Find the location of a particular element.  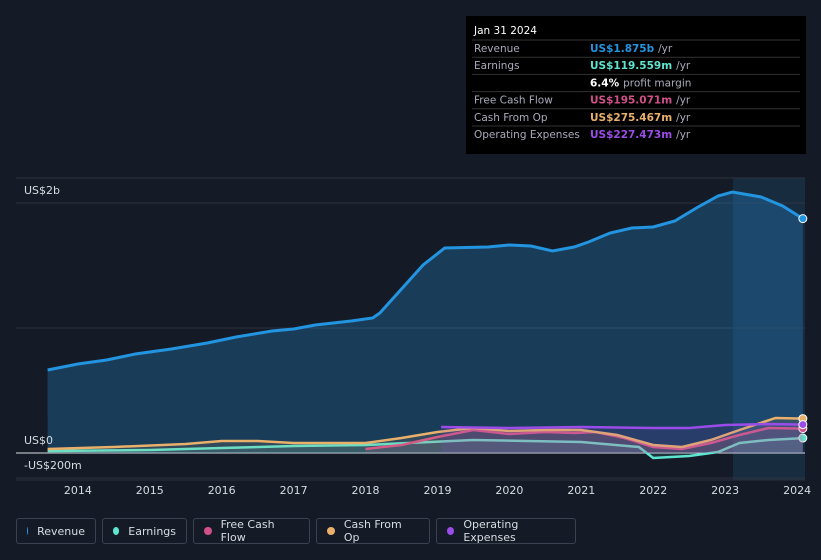

legend-item: Operating Expenses is located at coordinates (506, 531).